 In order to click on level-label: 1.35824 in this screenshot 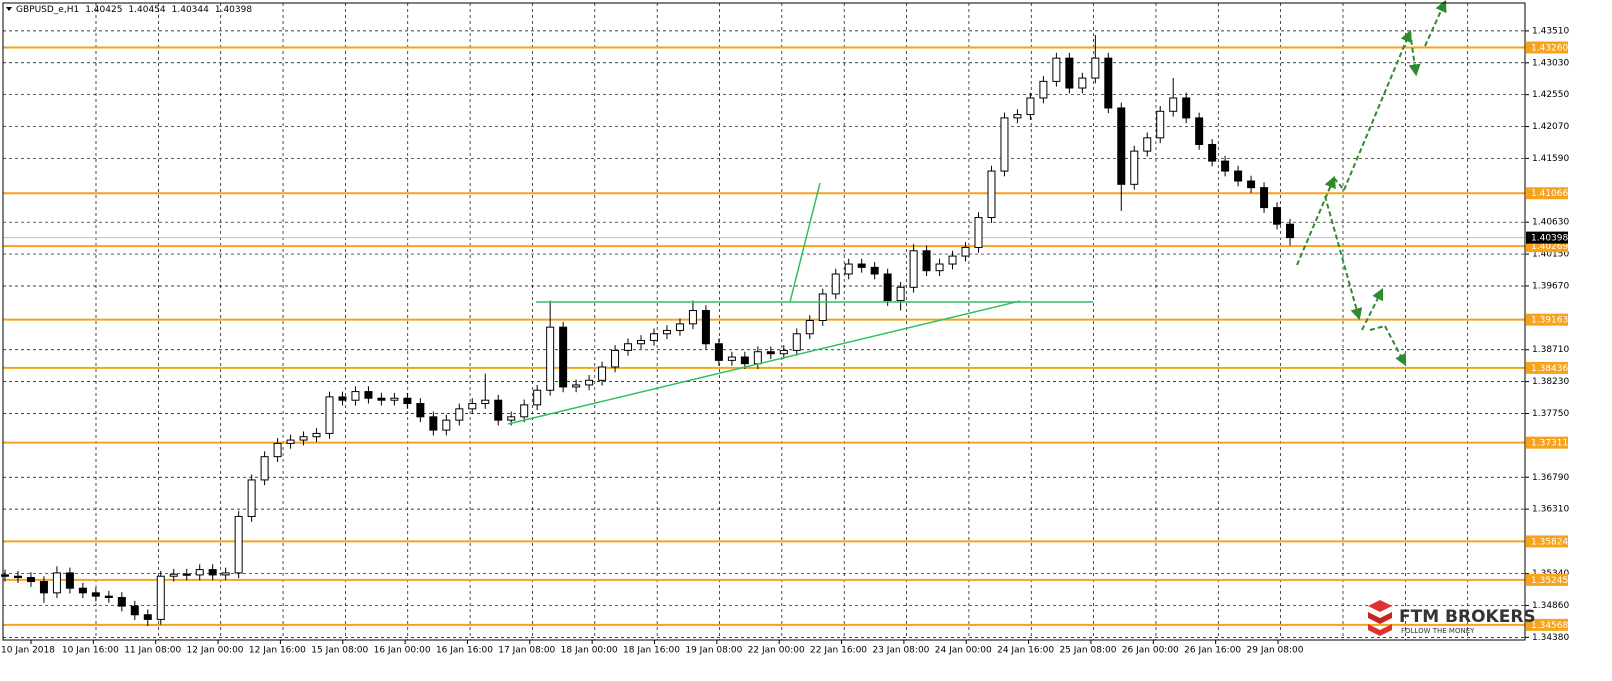, I will do `click(1549, 542)`.